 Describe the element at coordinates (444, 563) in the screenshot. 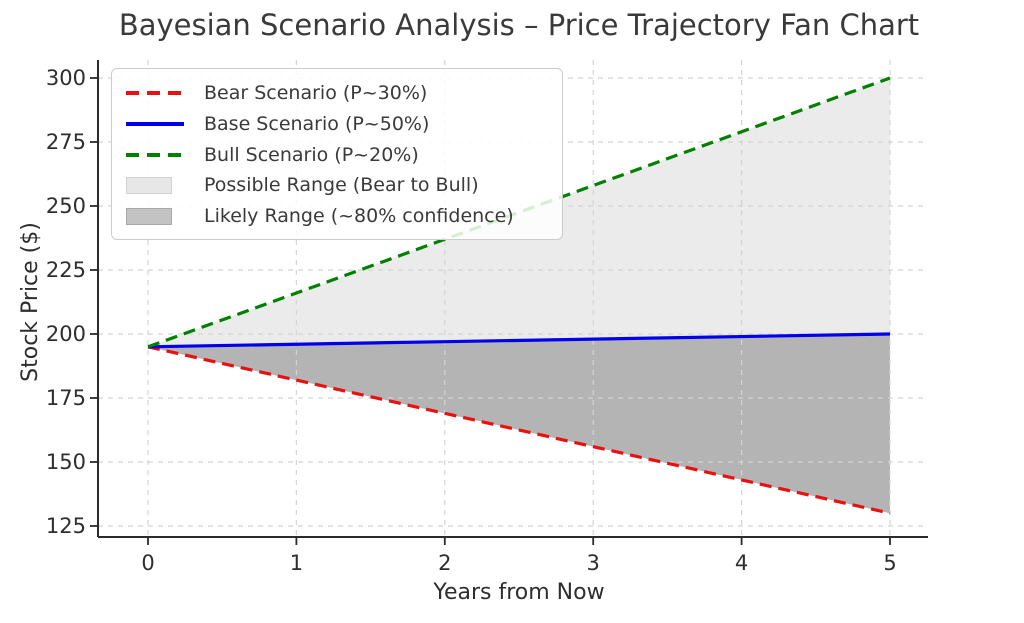

I see `x-tick-label: 2` at that location.